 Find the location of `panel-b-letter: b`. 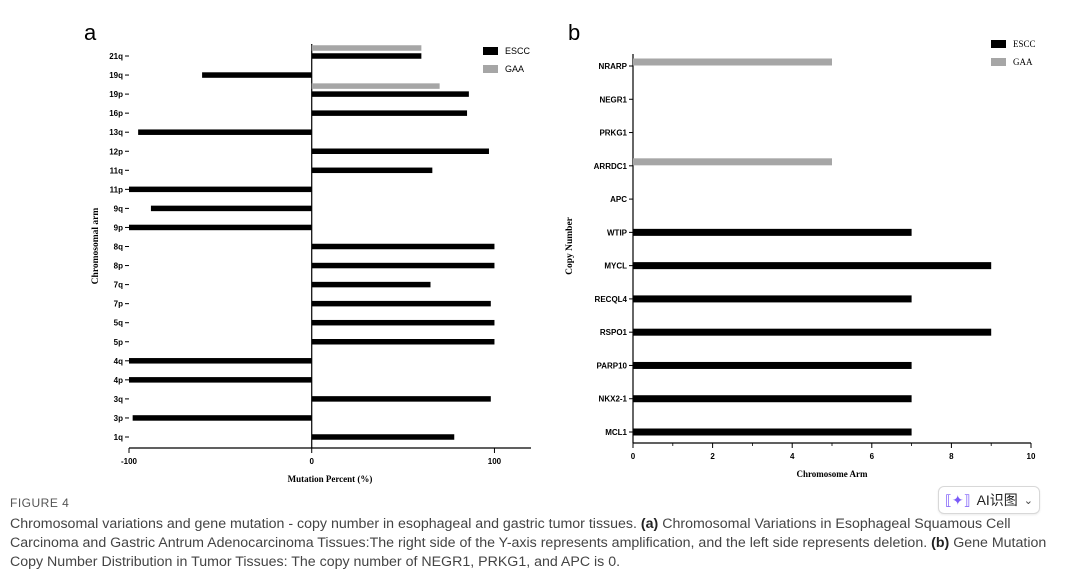

panel-b-letter: b is located at coordinates (574, 32).